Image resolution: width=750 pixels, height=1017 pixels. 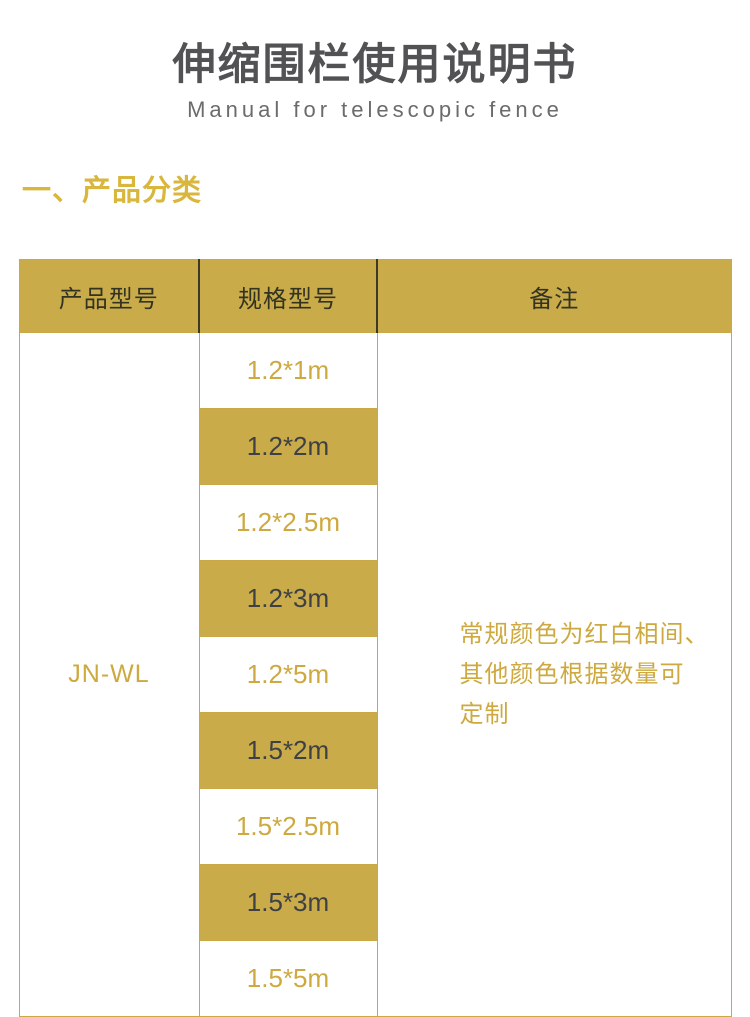 What do you see at coordinates (288, 675) in the screenshot?
I see `spec-cell: 1.2*5m` at bounding box center [288, 675].